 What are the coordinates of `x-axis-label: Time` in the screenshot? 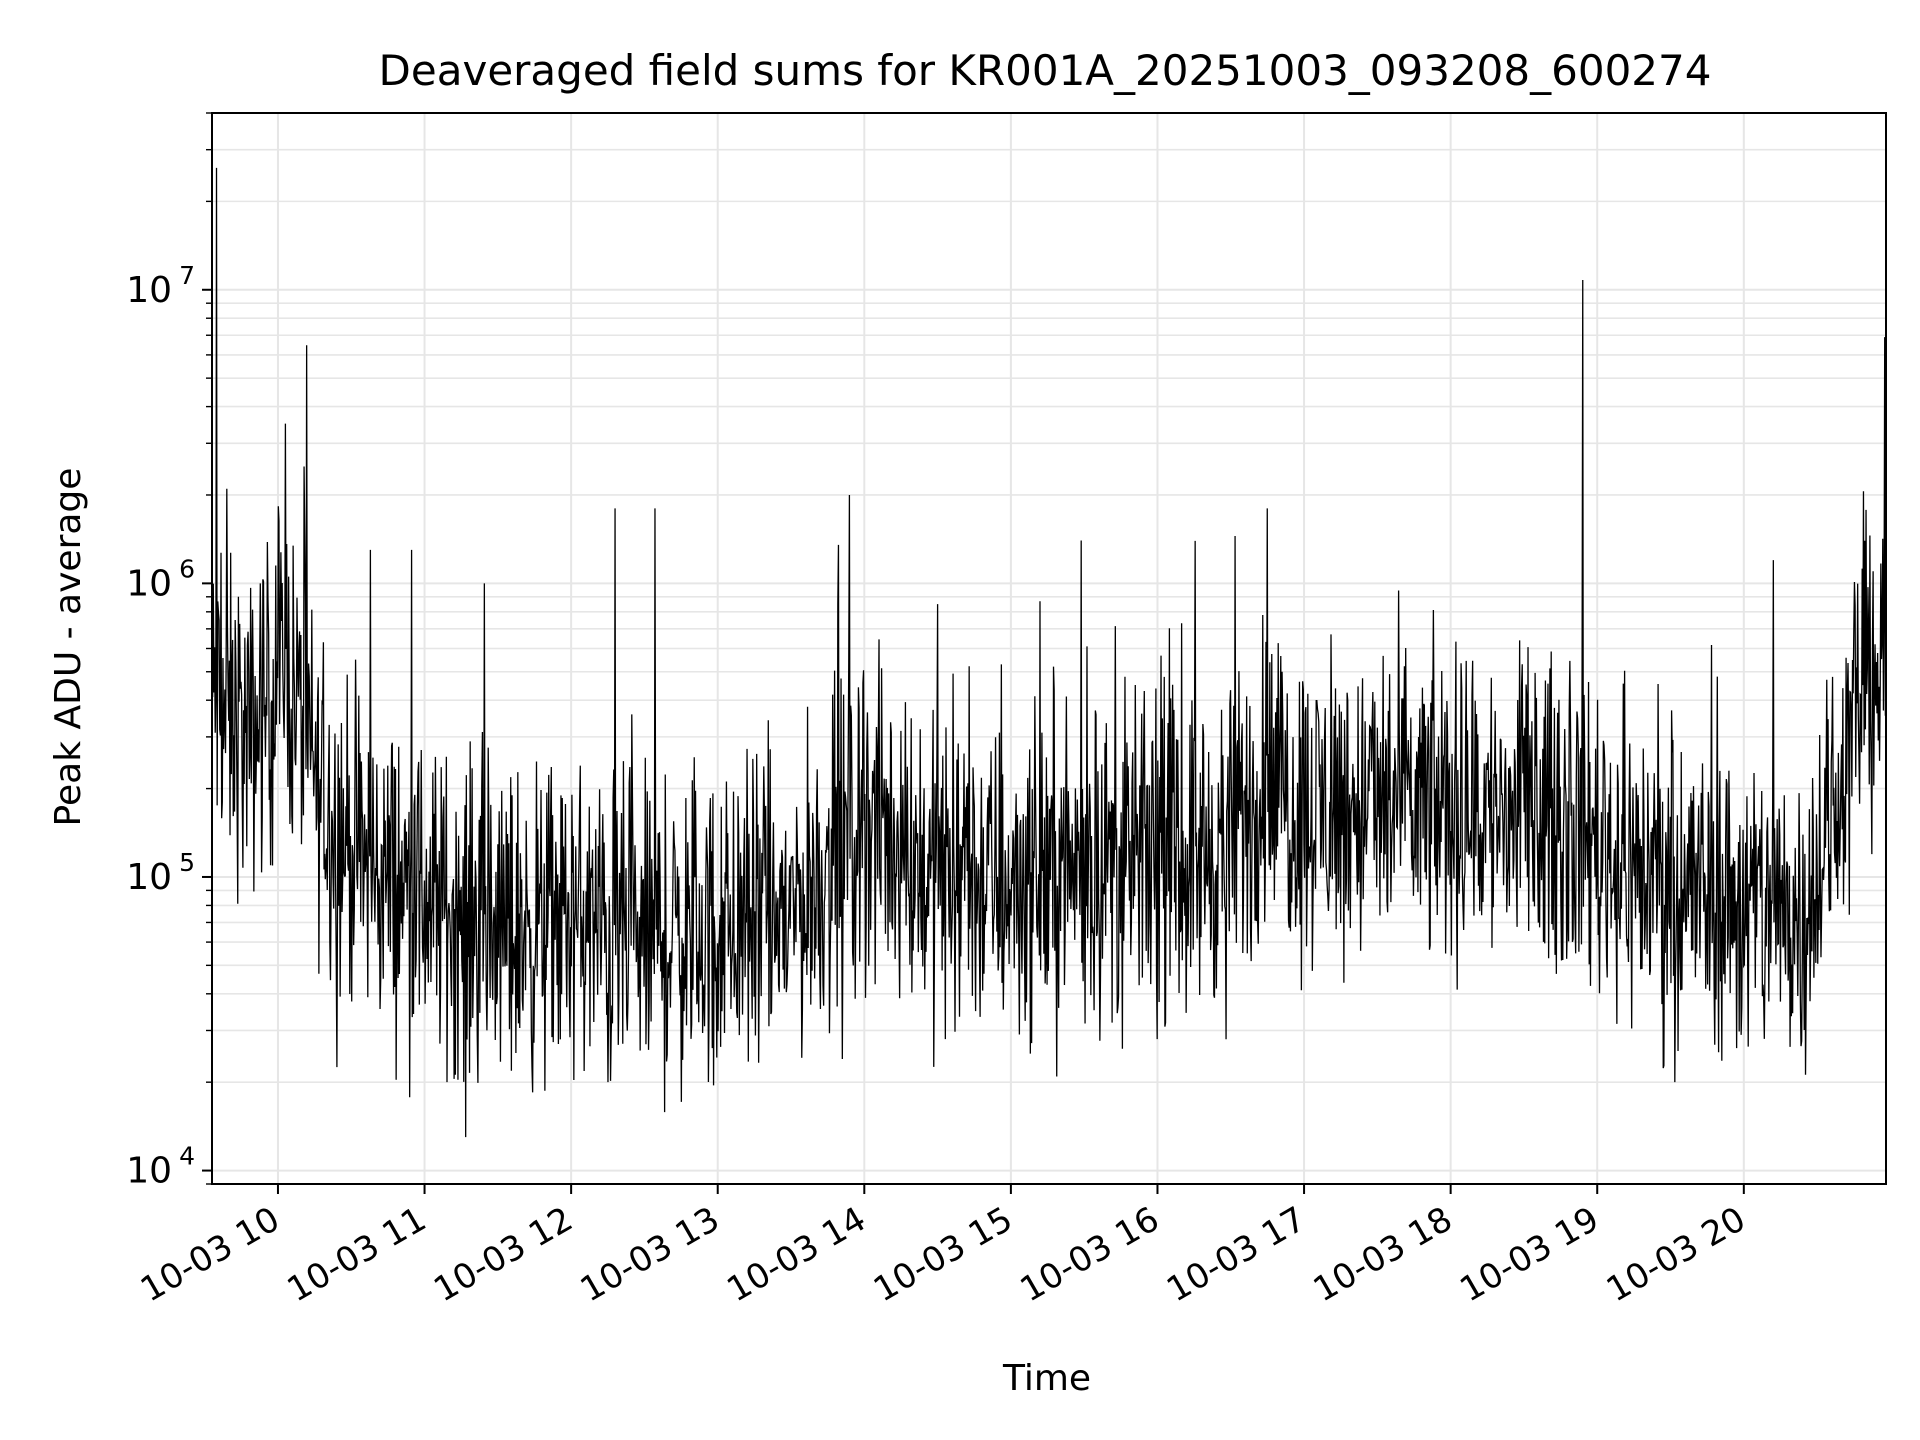 It's located at (1046, 1378).